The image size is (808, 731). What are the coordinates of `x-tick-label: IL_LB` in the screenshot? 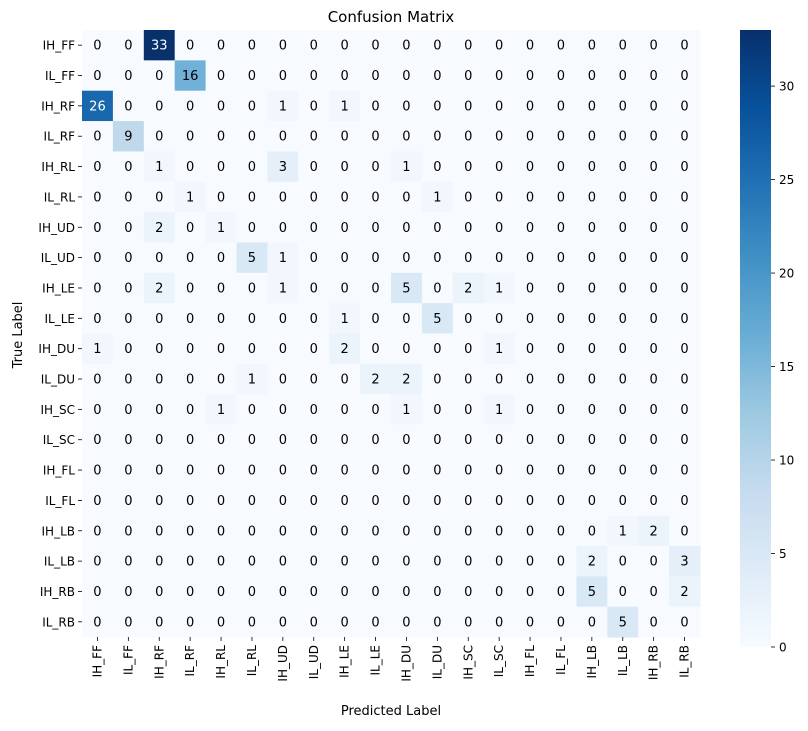 It's located at (623, 660).